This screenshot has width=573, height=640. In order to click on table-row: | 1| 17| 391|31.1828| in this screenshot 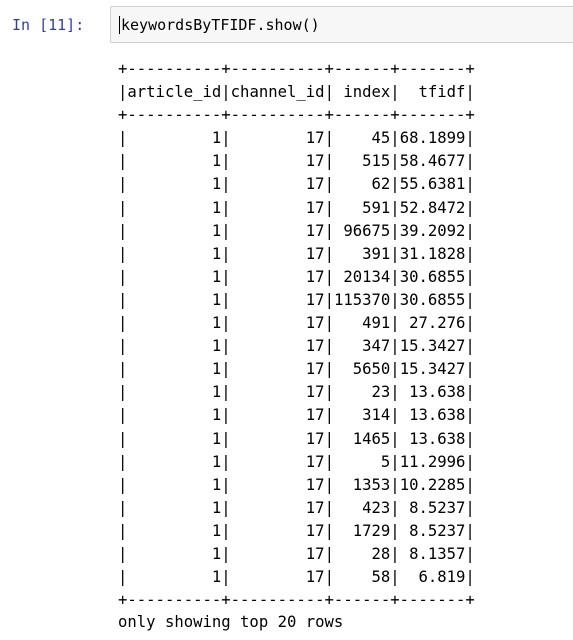, I will do `click(296, 253)`.